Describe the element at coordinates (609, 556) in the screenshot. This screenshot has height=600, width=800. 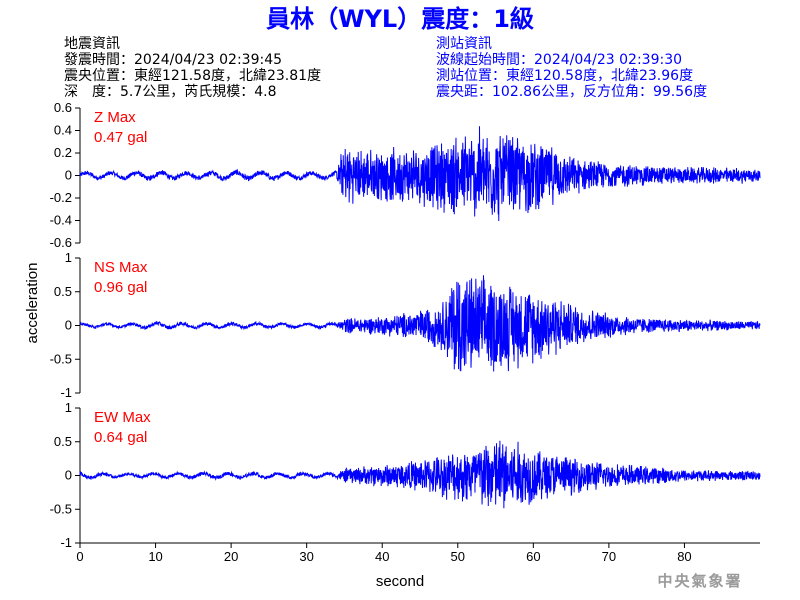
I see `x-tick-label: 70` at that location.